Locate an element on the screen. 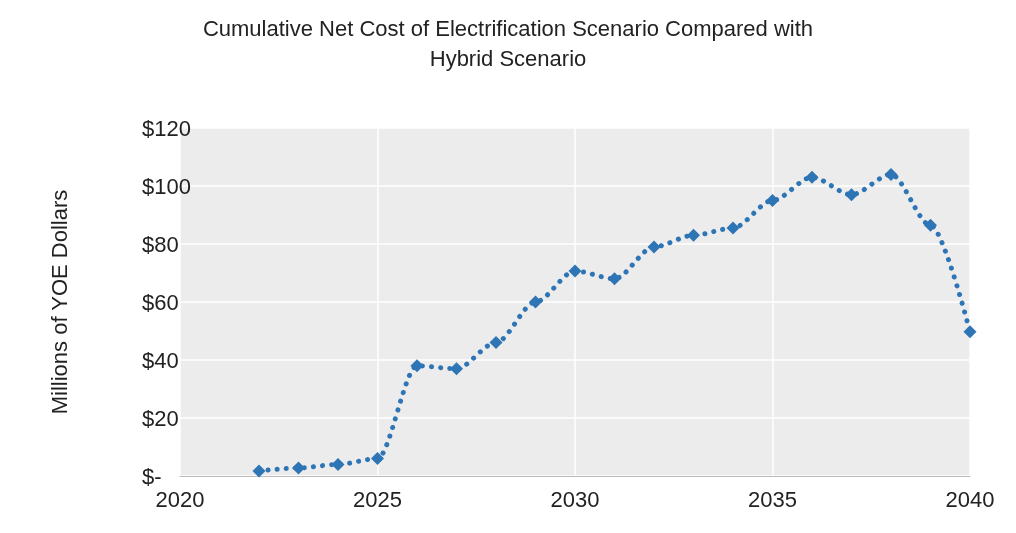 This screenshot has width=1016, height=533. y-tick-label: $120 is located at coordinates (166, 128).